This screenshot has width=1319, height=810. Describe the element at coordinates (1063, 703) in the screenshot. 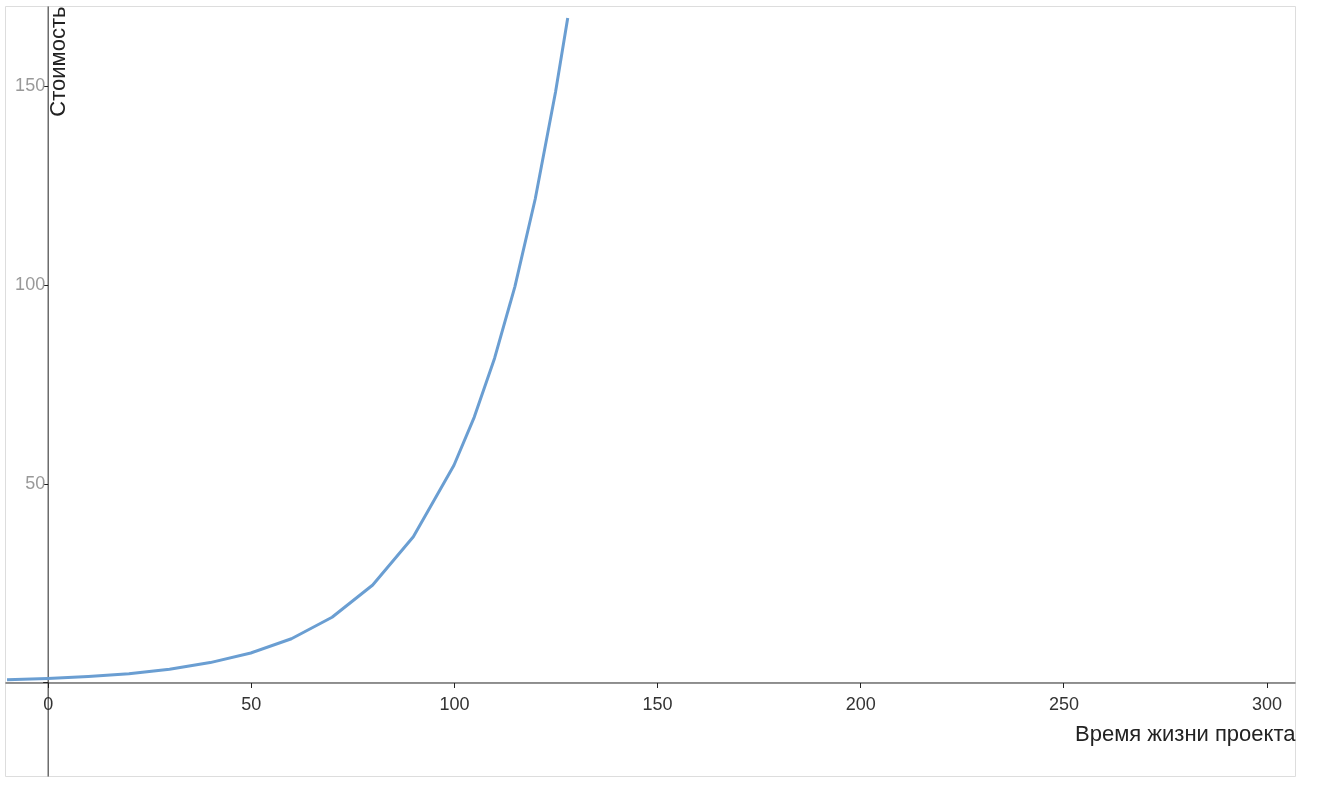

I see `x-tick-label: 250` at that location.